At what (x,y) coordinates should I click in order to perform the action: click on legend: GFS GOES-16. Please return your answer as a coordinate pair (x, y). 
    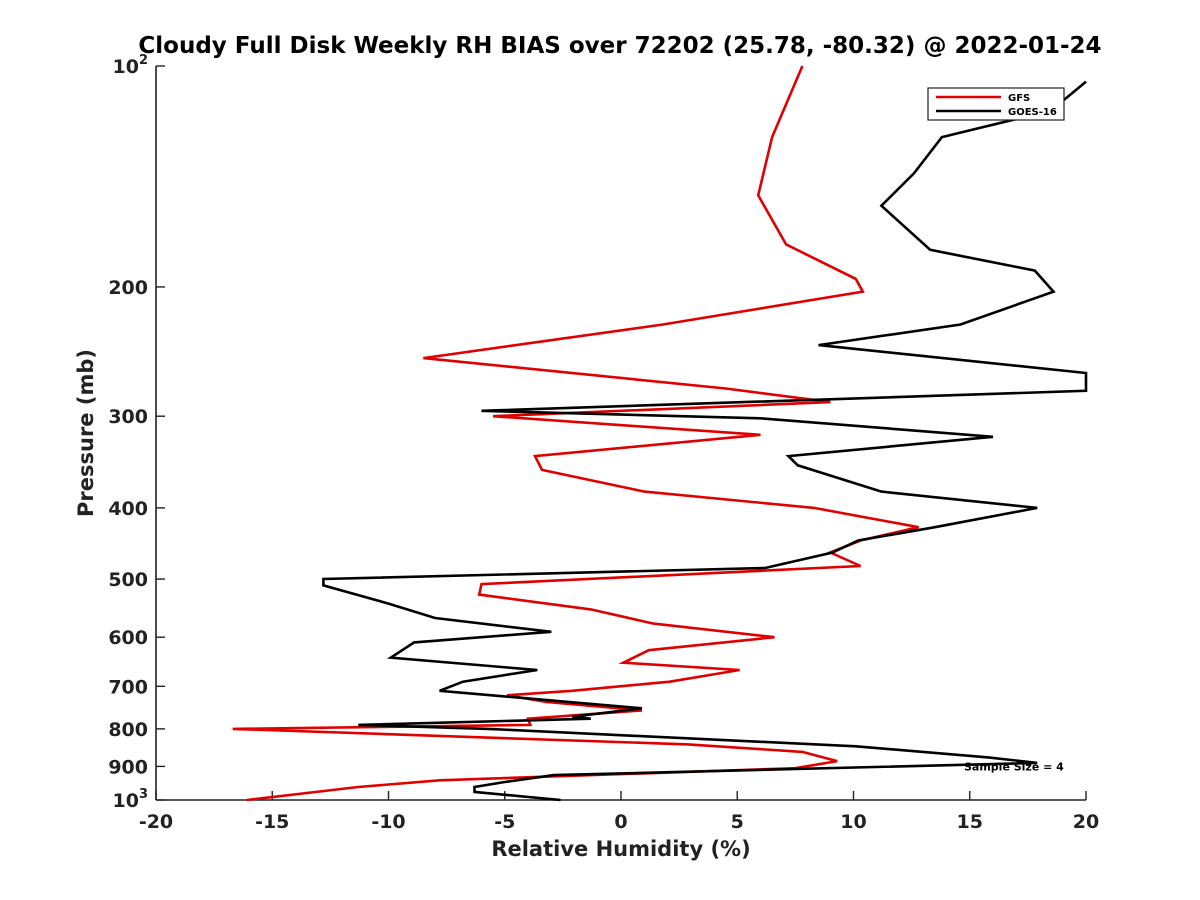
    Looking at the image, I should click on (996, 104).